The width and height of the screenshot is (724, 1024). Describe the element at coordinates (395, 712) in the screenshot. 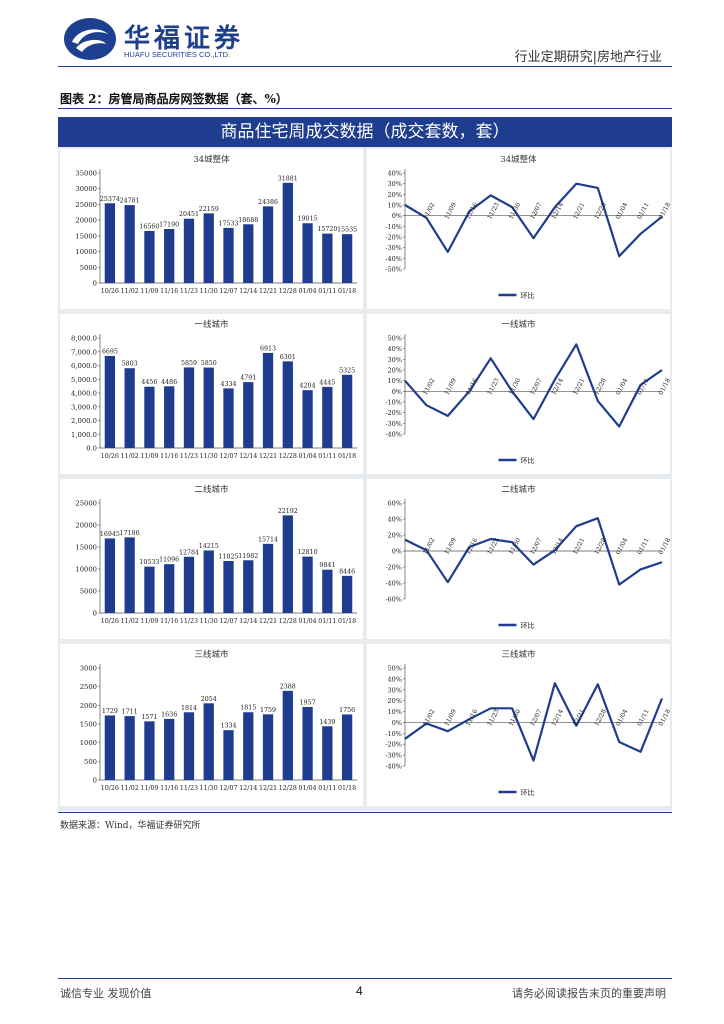

I see `y-tick-label: 10%` at that location.